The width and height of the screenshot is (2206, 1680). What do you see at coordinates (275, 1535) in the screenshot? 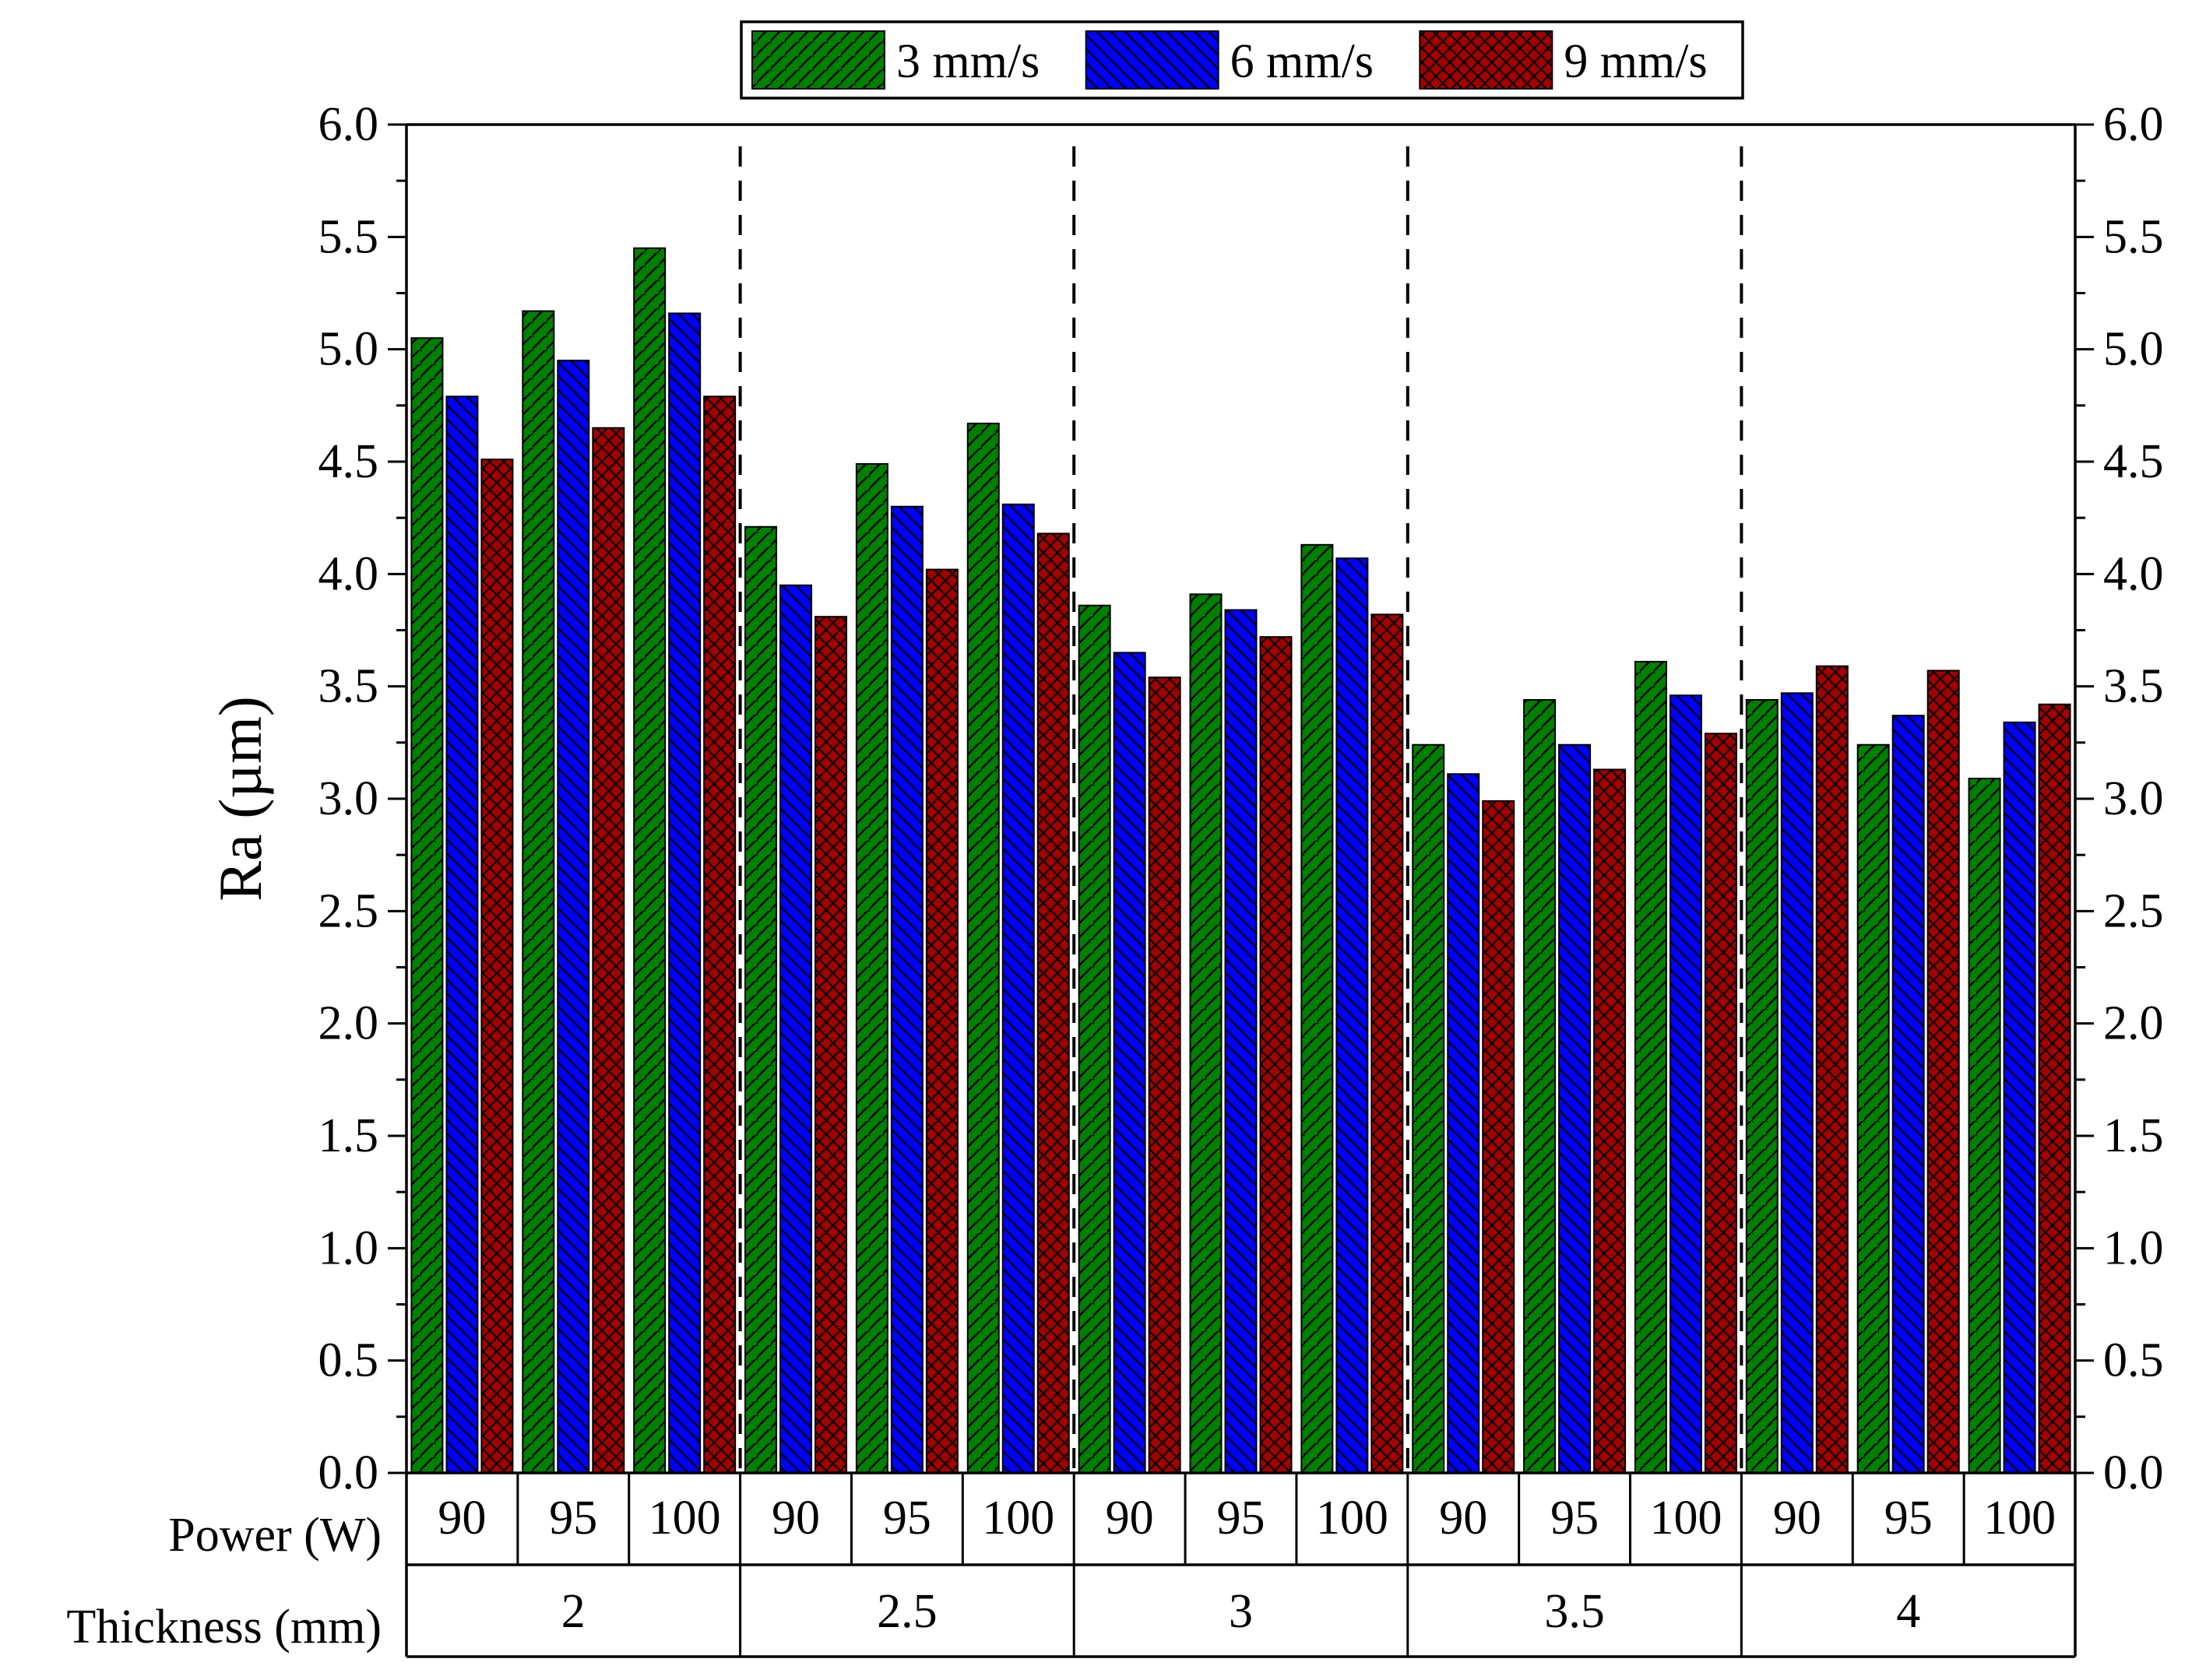
I see `power-row-title: Power (W)` at bounding box center [275, 1535].